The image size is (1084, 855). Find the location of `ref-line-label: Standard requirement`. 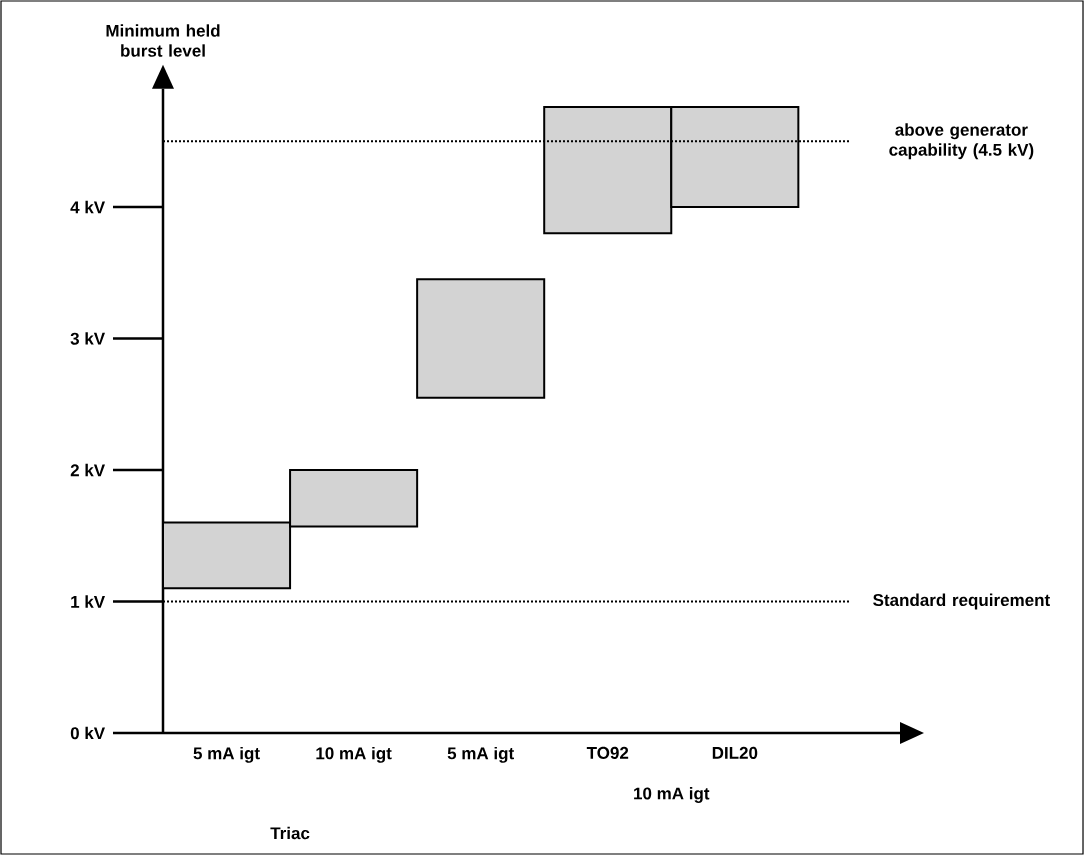

ref-line-label: Standard requirement is located at coordinates (961, 601).